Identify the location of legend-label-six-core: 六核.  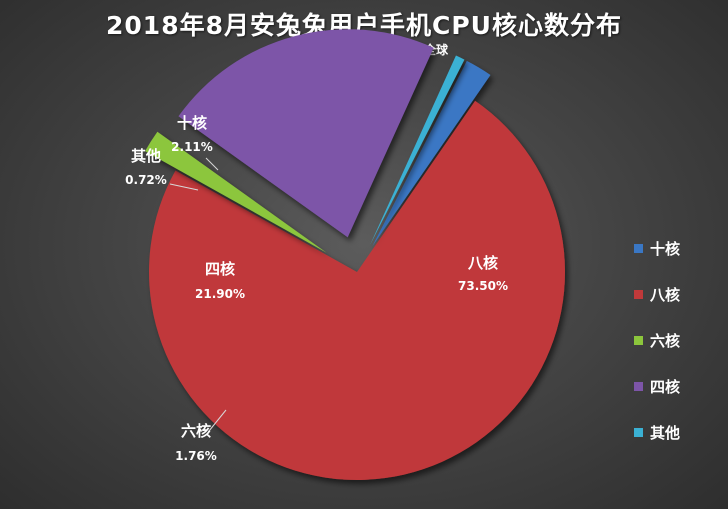
(665, 340).